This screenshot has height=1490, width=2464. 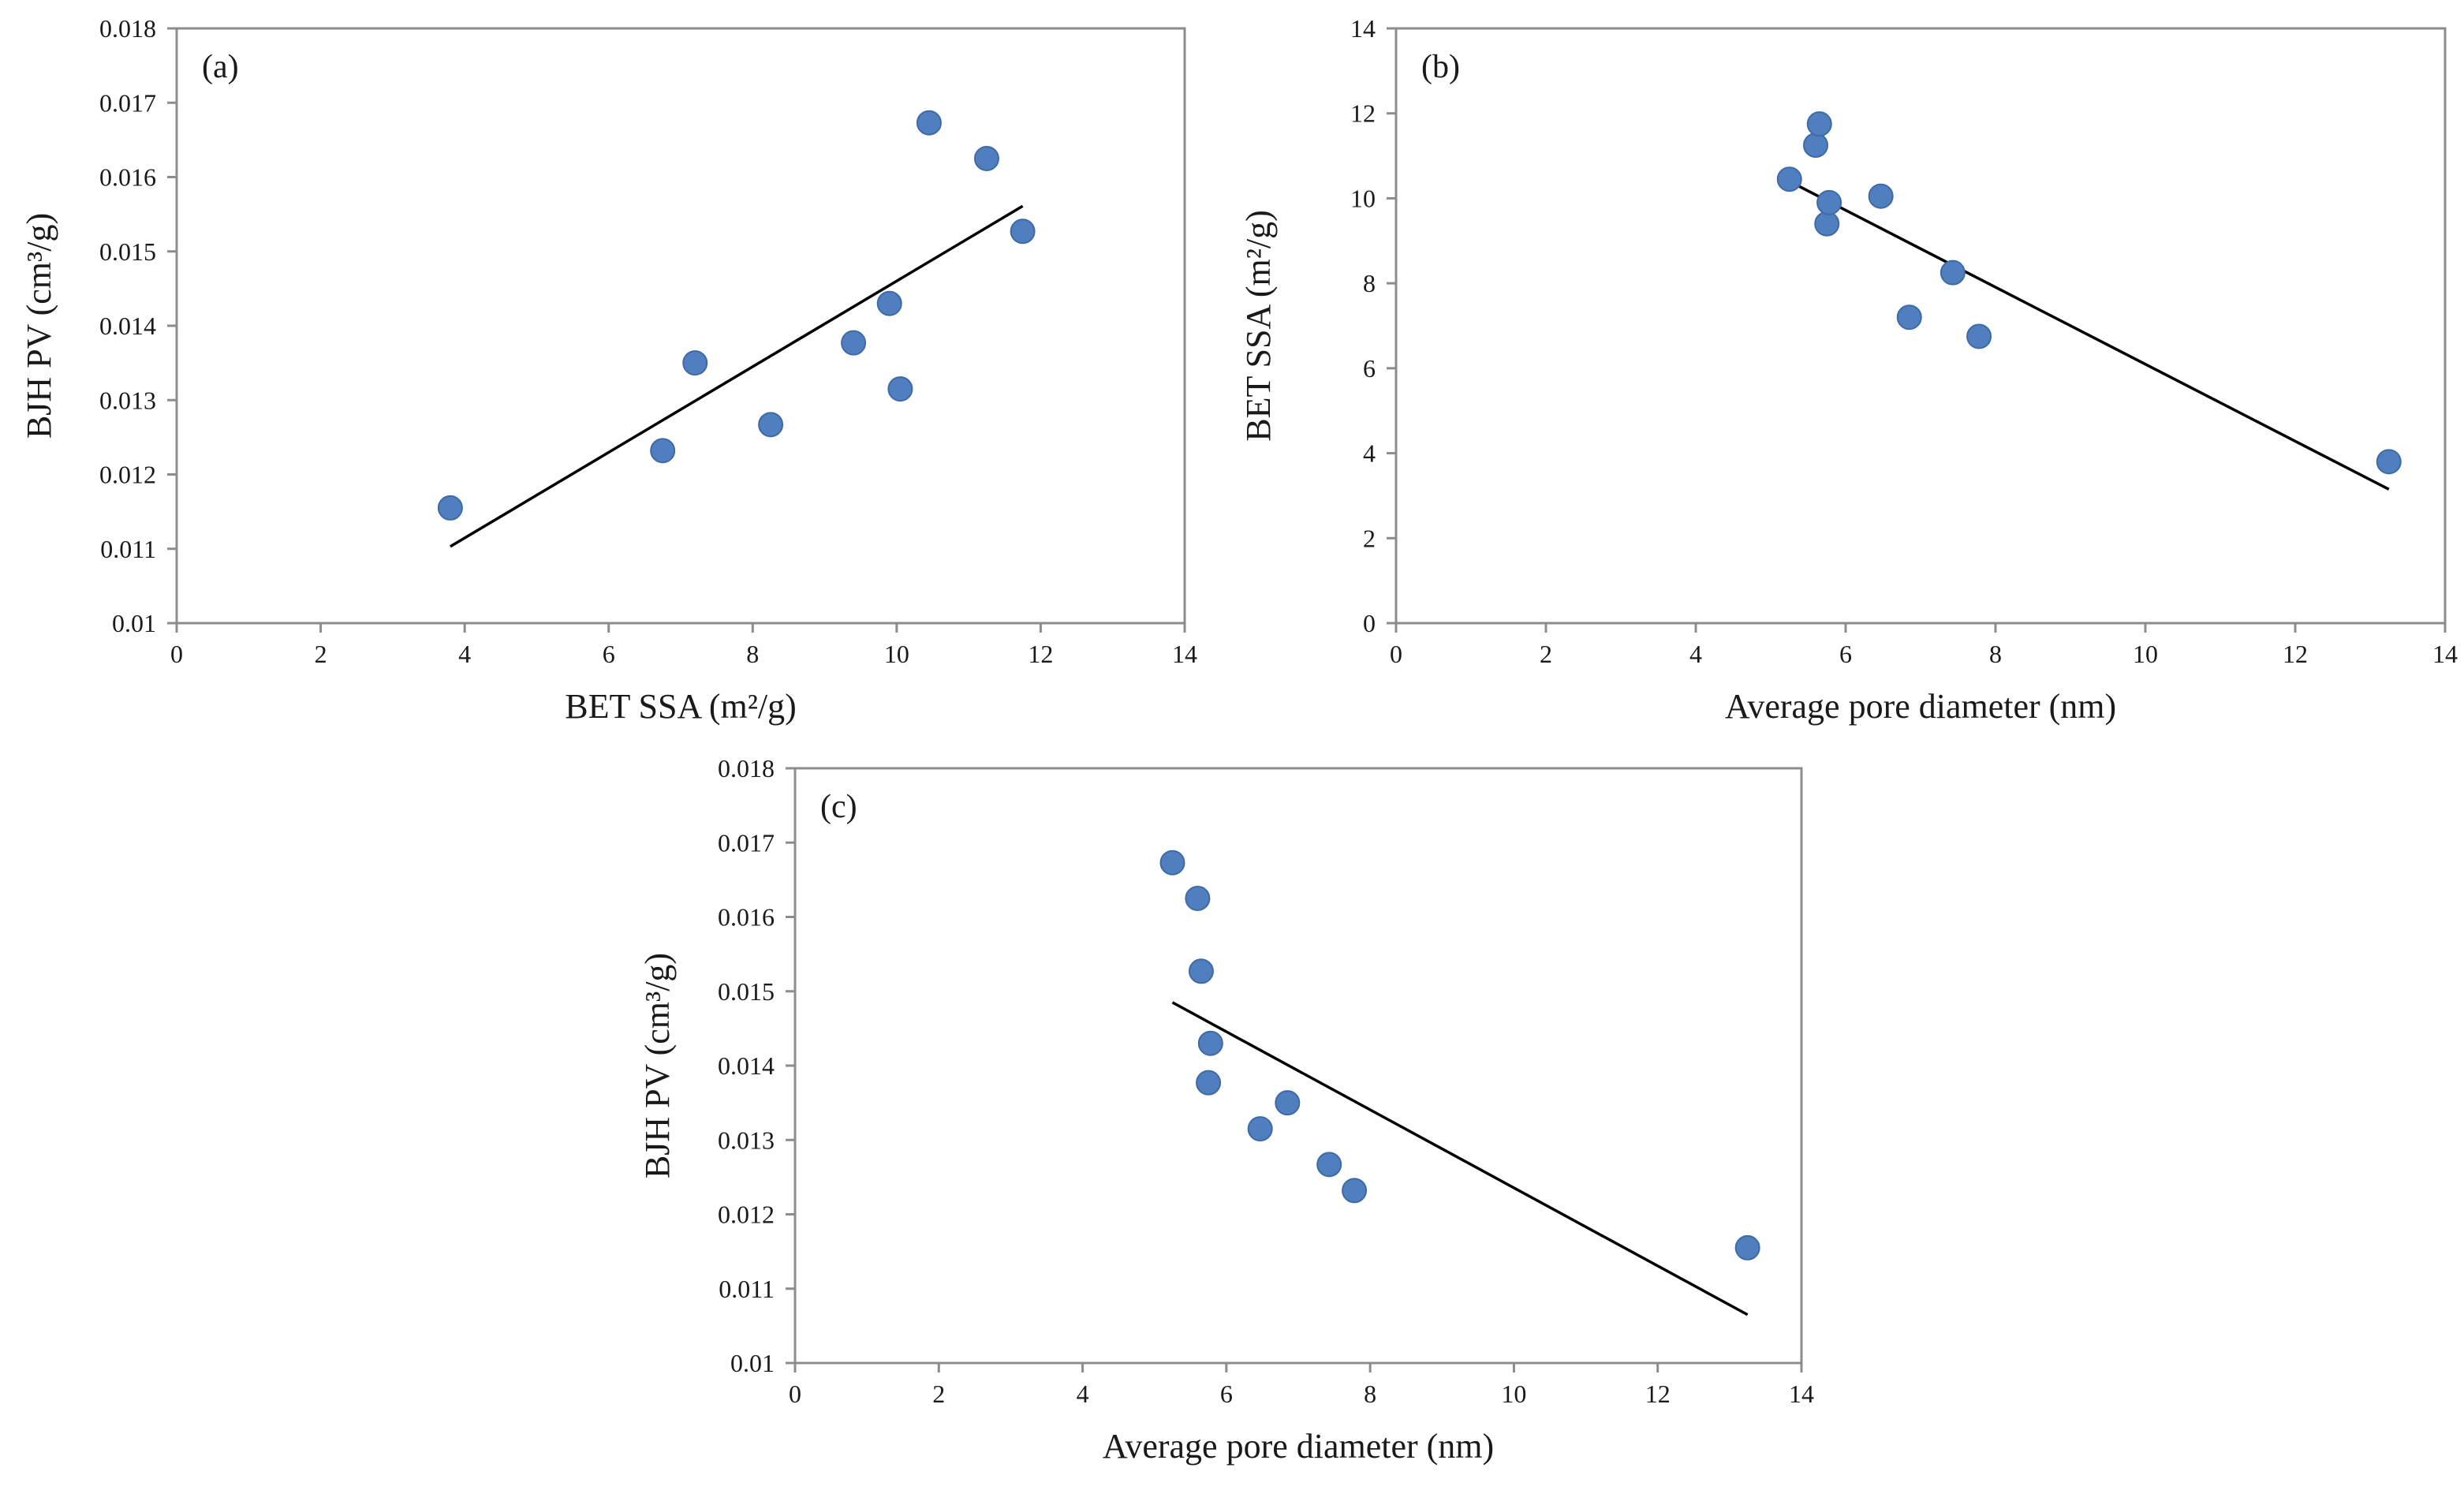 I want to click on y-tick-label-c: 0.017, so click(x=746, y=842).